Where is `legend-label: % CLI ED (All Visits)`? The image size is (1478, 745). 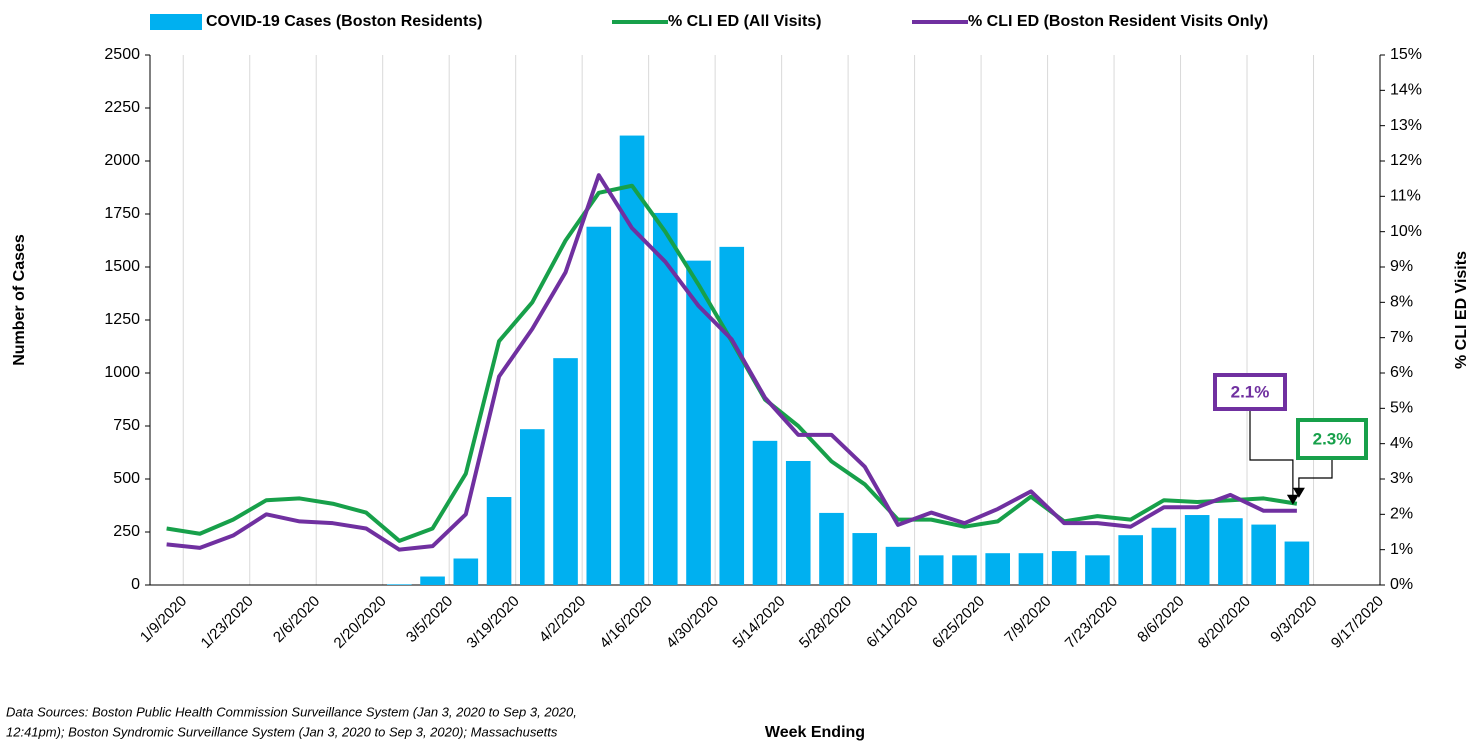 legend-label: % CLI ED (All Visits) is located at coordinates (745, 21).